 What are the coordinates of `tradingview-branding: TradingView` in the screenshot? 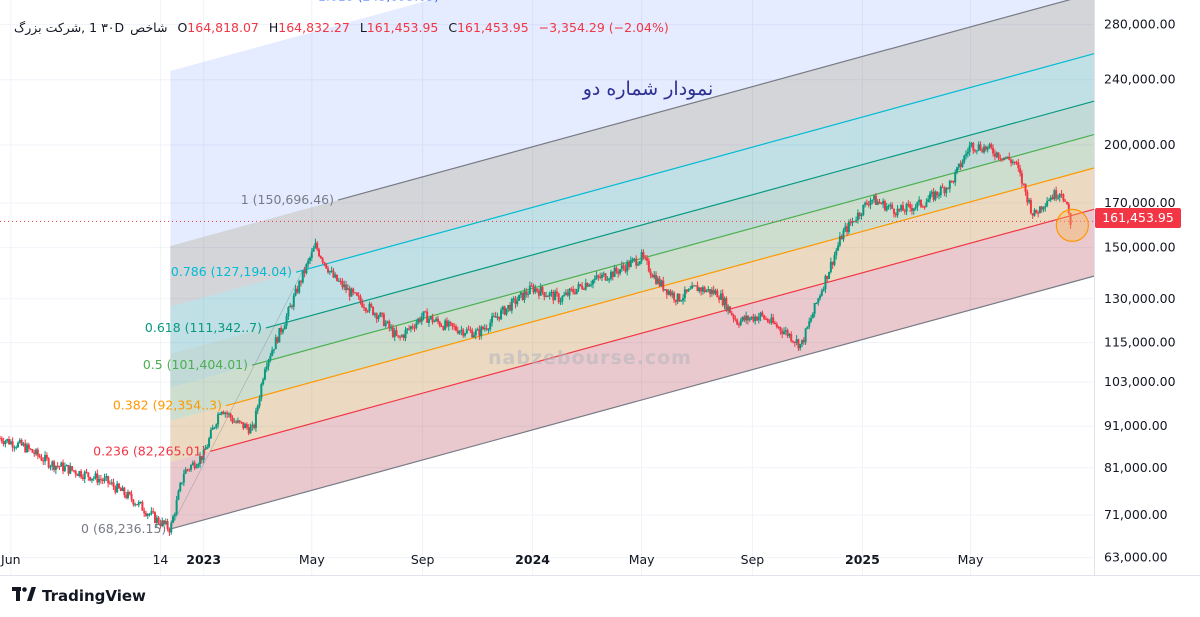 It's located at (79, 595).